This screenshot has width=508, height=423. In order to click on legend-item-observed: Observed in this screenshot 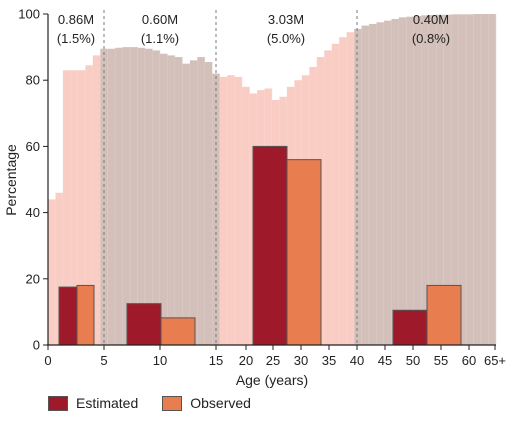, I will do `click(206, 403)`.